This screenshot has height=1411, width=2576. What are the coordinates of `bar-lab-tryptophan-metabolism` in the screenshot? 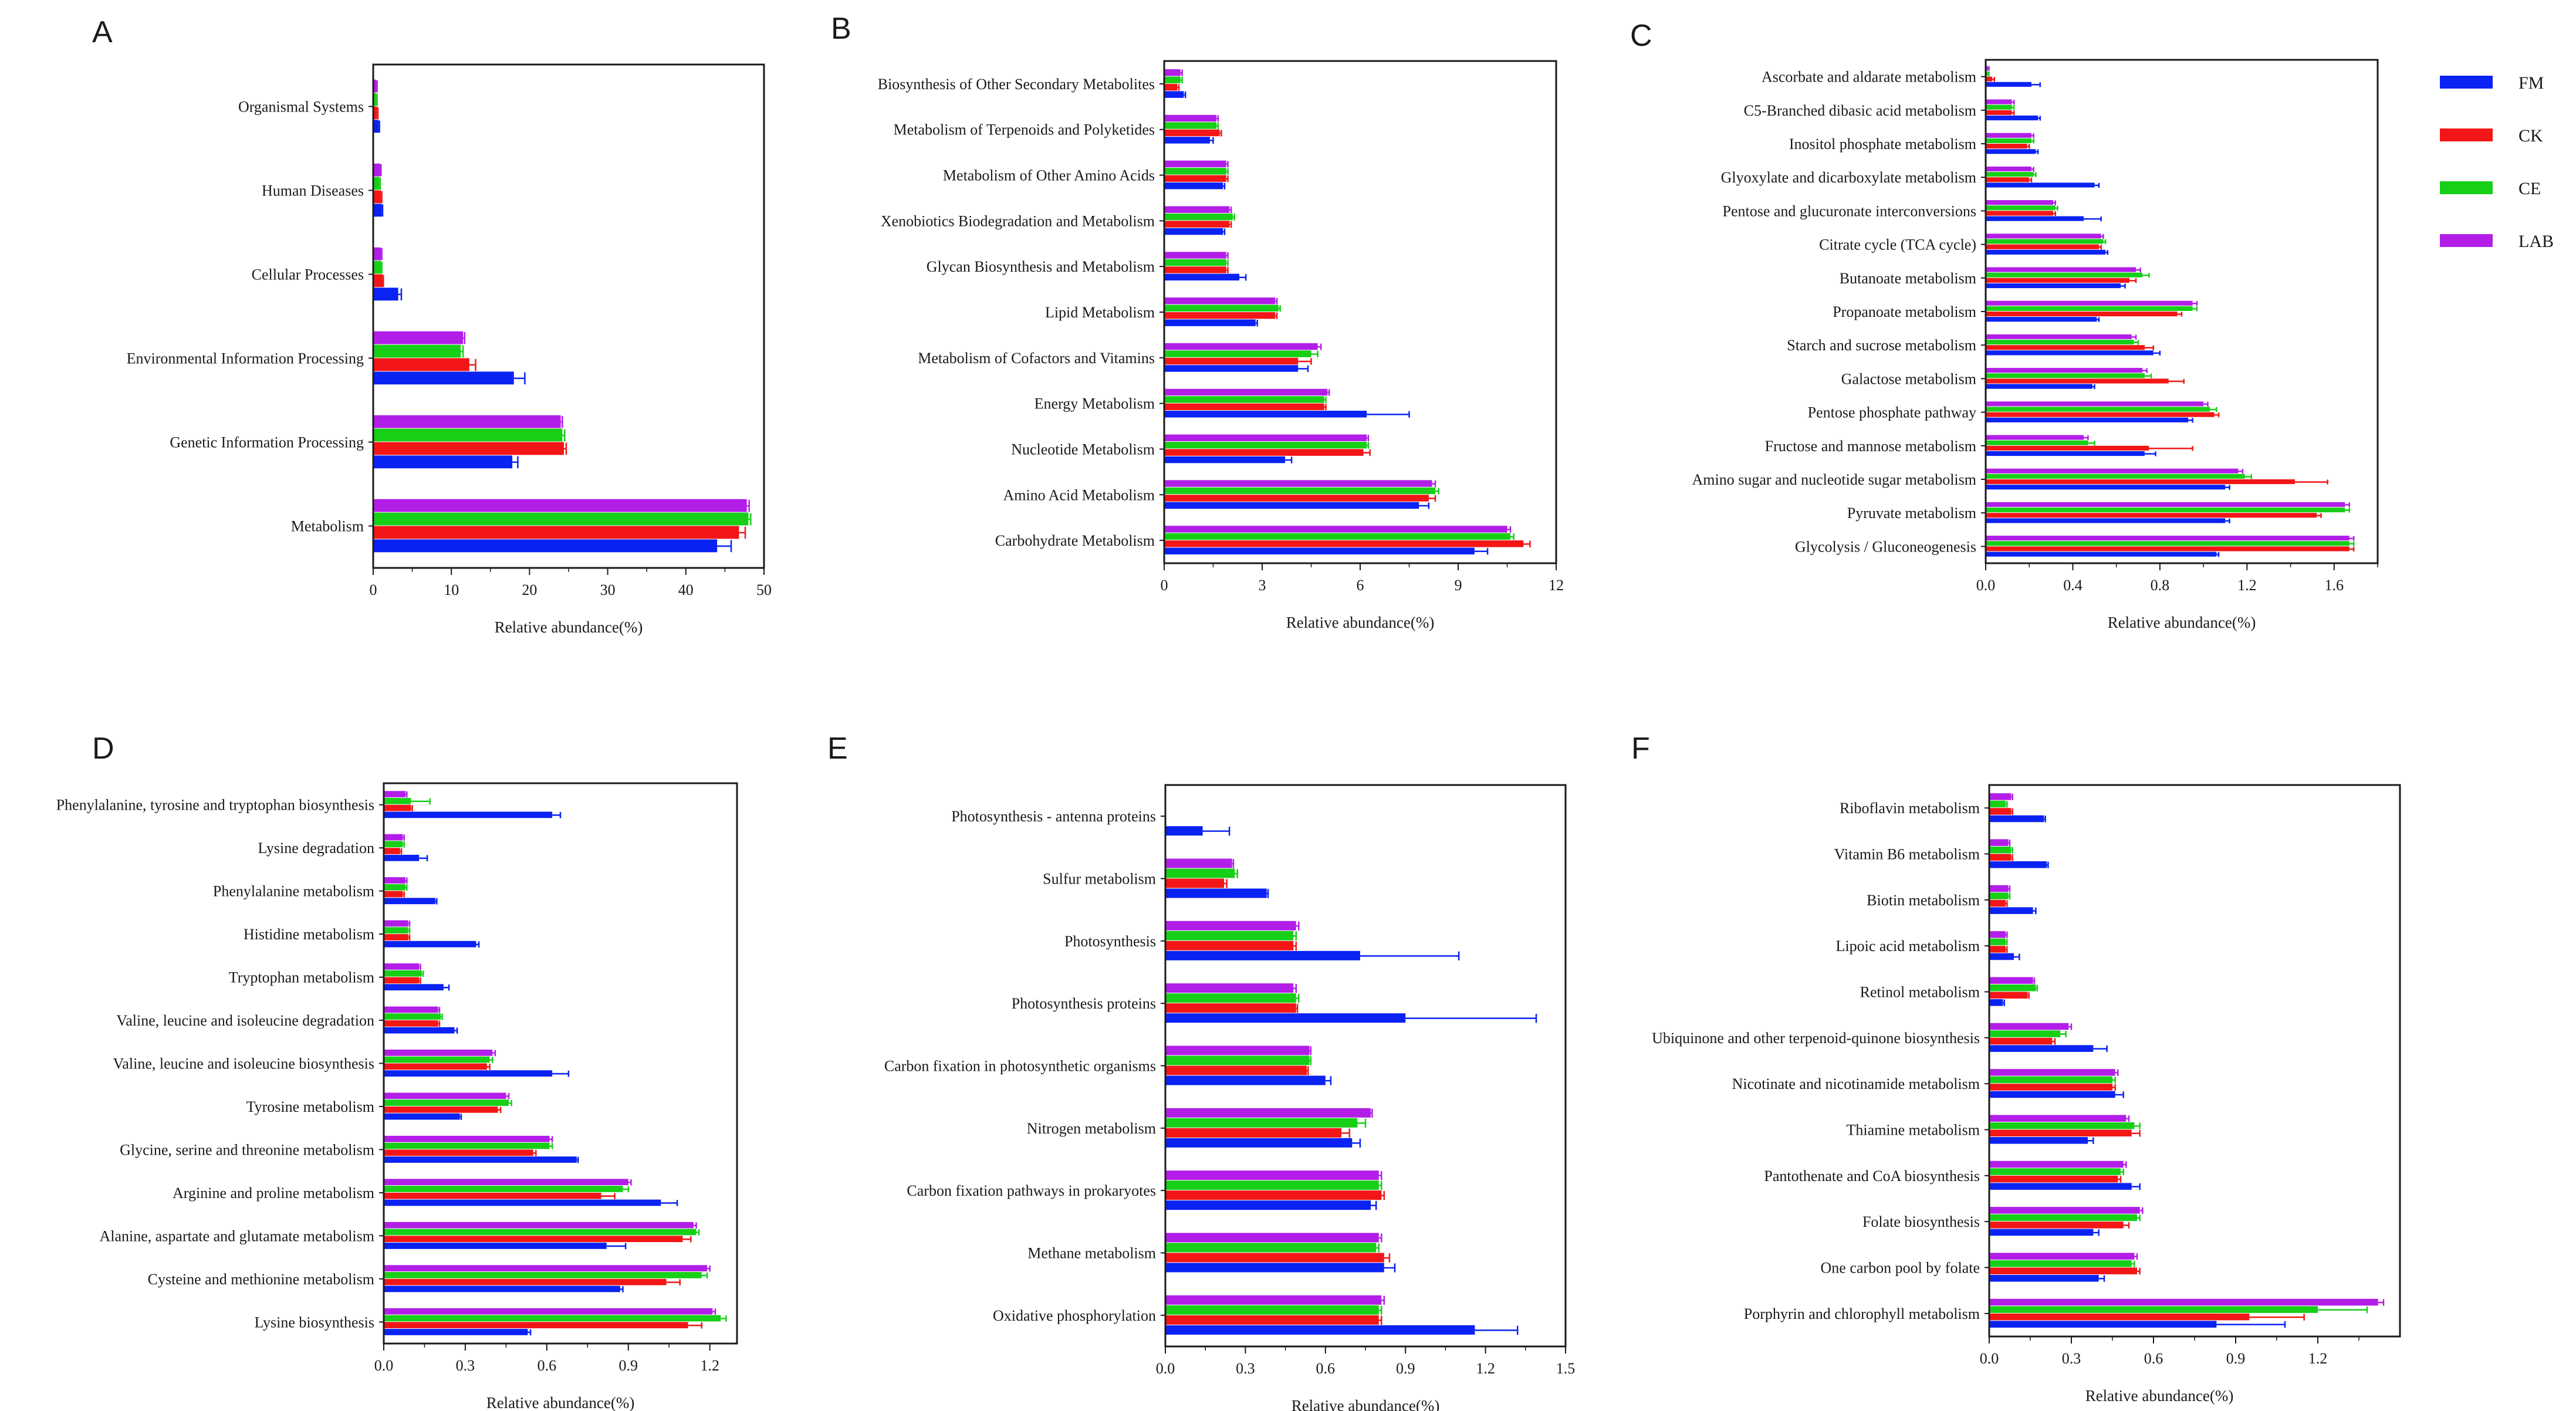 It's located at (402, 966).